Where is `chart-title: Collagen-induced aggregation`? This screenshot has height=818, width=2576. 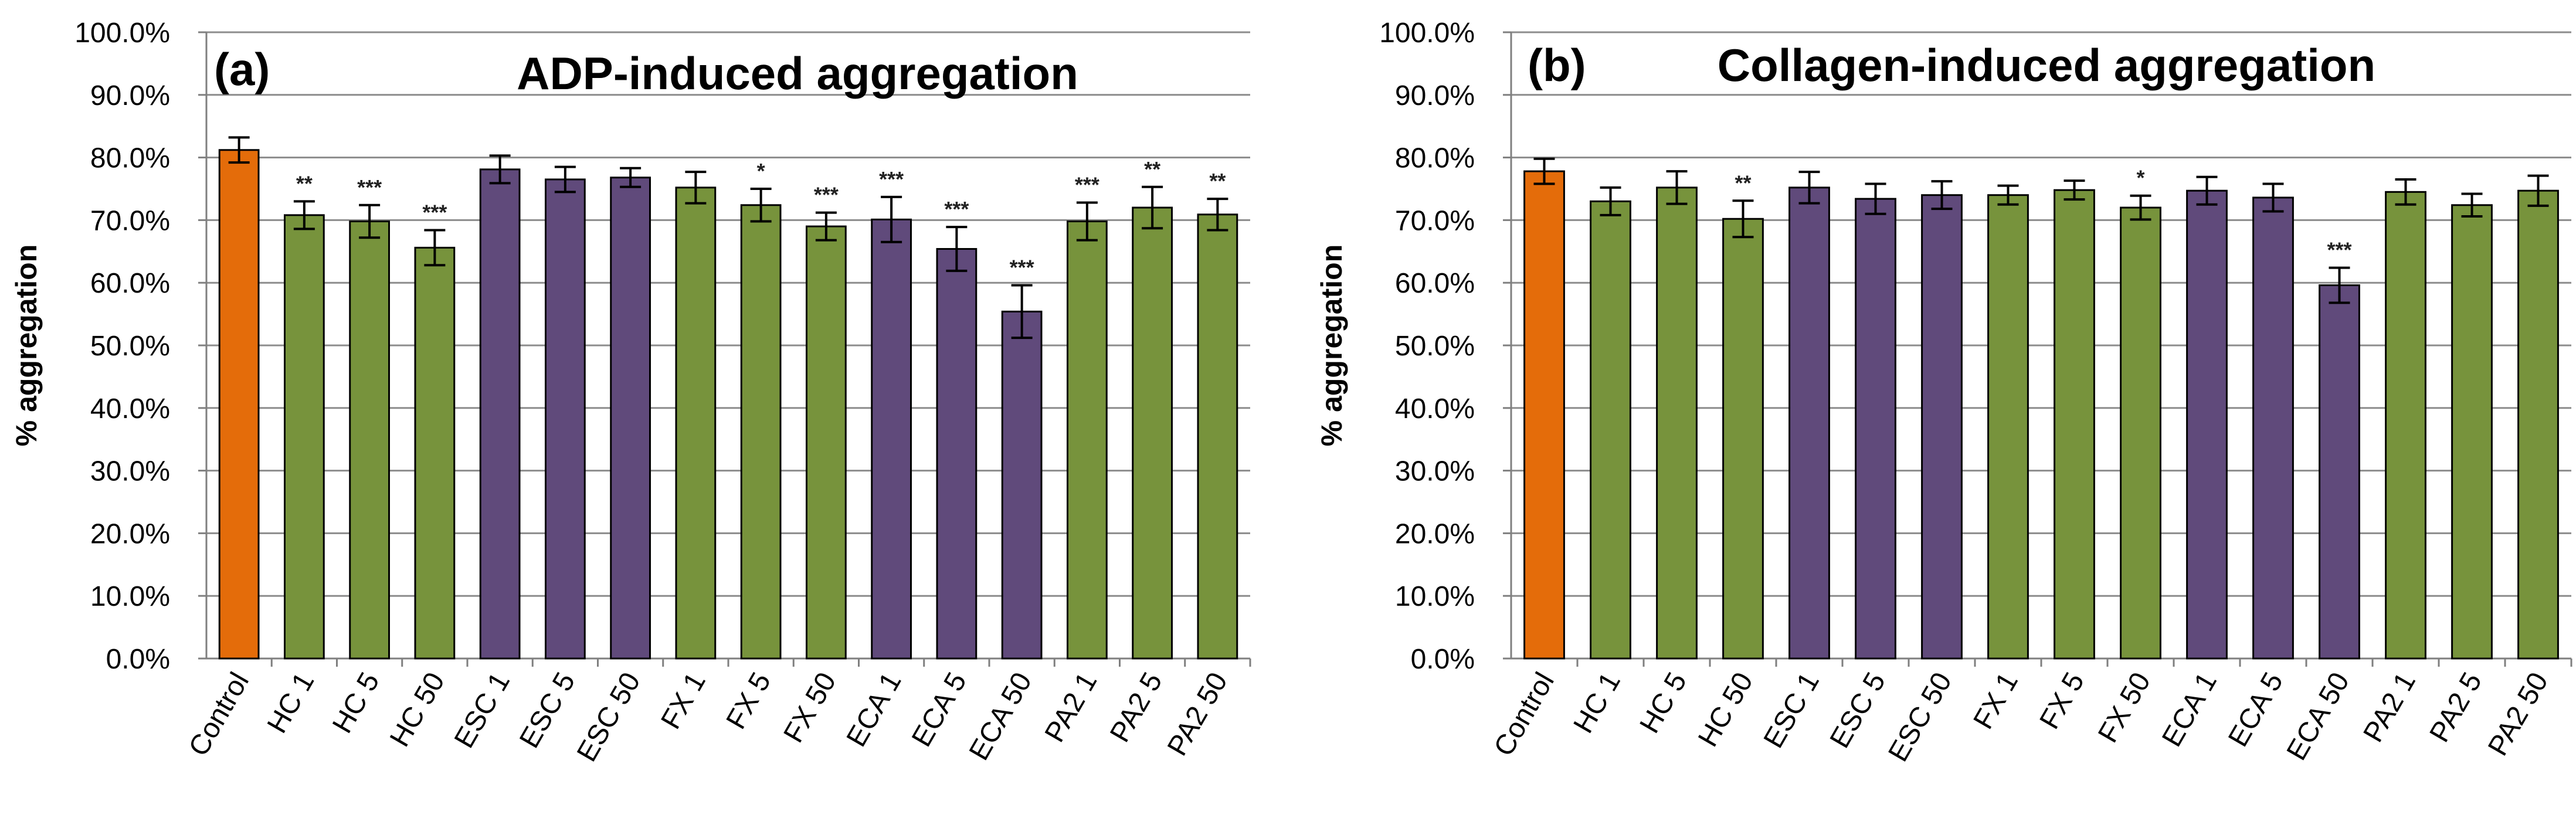 chart-title: Collagen-induced aggregation is located at coordinates (2046, 65).